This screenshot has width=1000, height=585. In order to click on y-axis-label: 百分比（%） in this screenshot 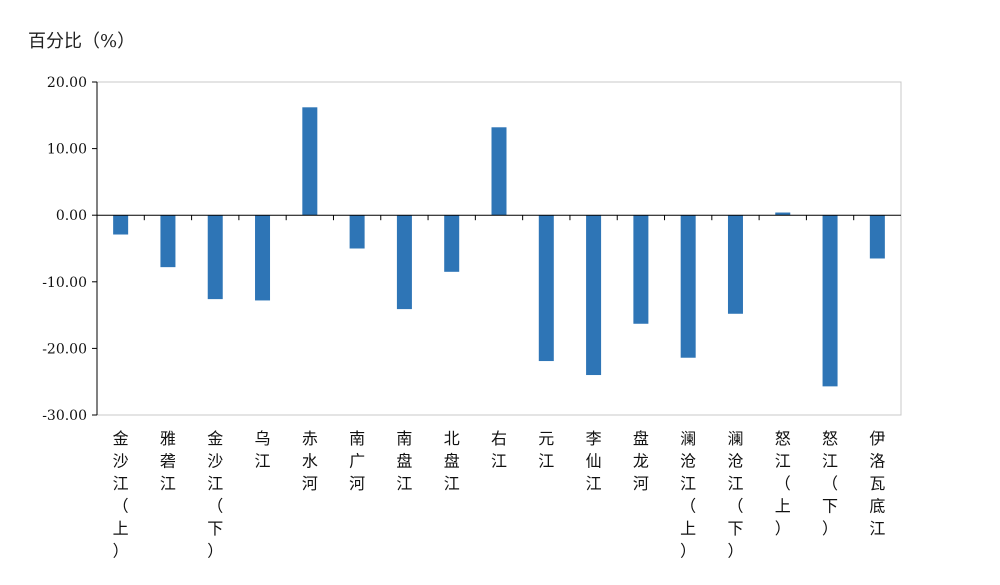, I will do `click(81, 41)`.